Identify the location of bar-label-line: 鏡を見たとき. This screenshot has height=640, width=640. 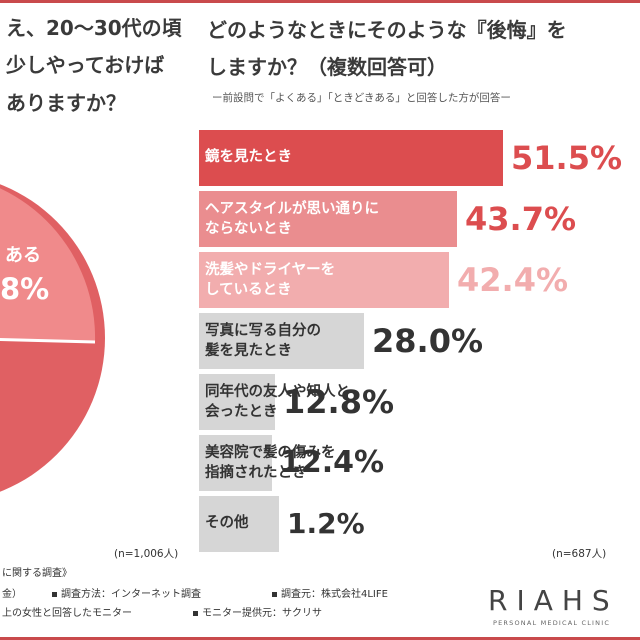
(248, 157).